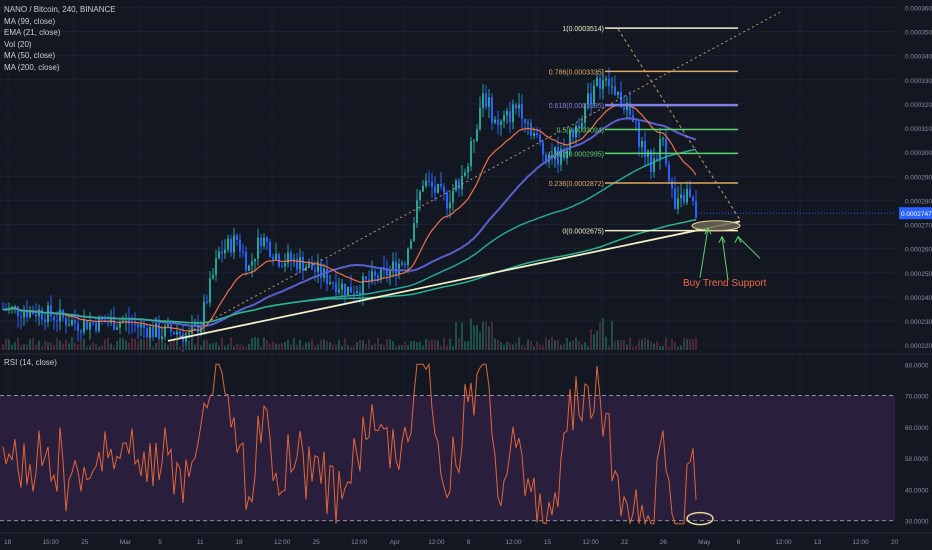 The height and width of the screenshot is (550, 932). What do you see at coordinates (583, 232) in the screenshot?
I see `fib-level-label: 0(0.0002675)` at bounding box center [583, 232].